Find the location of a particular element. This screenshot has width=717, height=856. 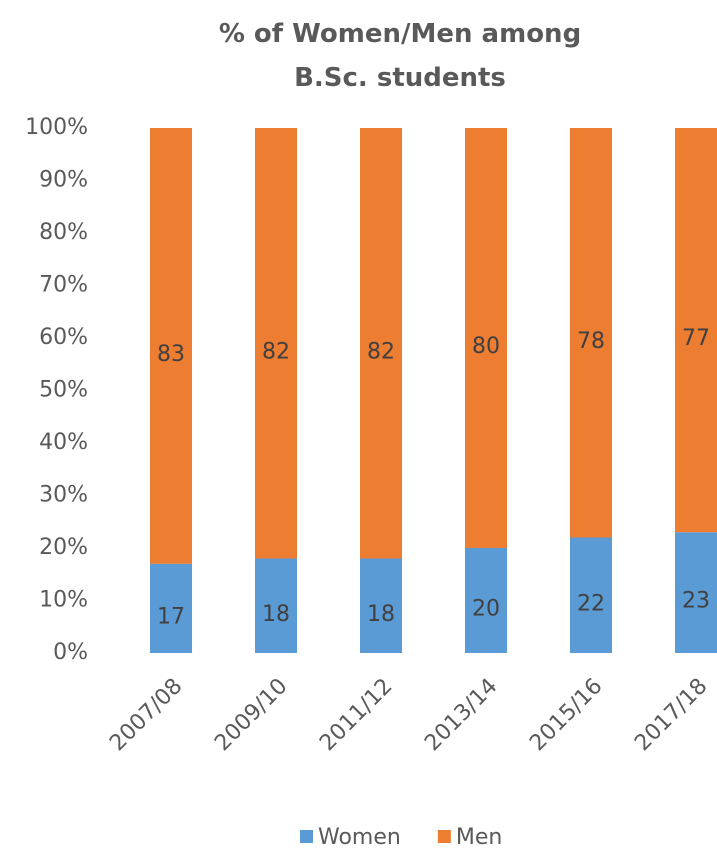

y-tick-label: 90% is located at coordinates (63, 180).